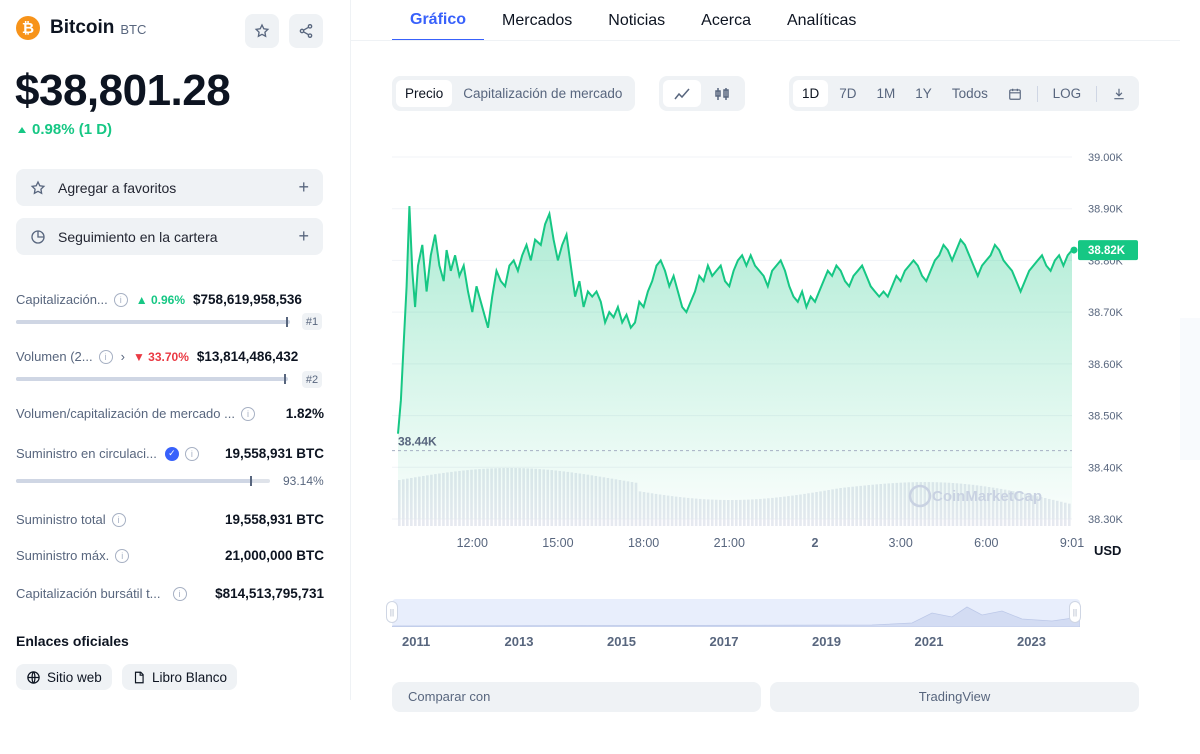 The height and width of the screenshot is (754, 1200). Describe the element at coordinates (1067, 93) in the screenshot. I see `log-scale-button: LOG` at that location.